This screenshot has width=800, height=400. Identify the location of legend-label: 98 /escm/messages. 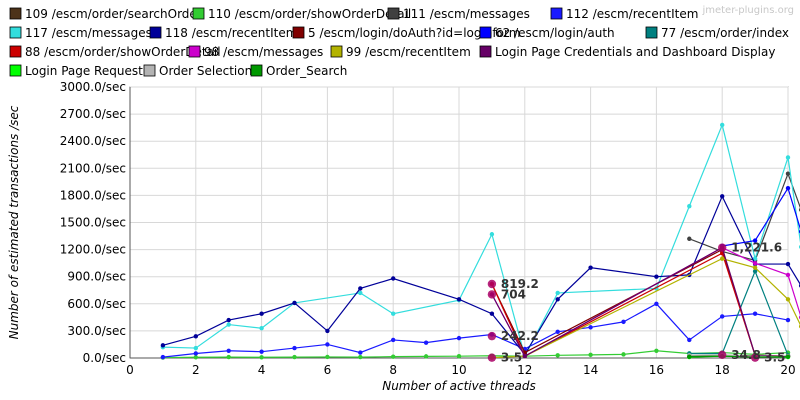
(263, 52).